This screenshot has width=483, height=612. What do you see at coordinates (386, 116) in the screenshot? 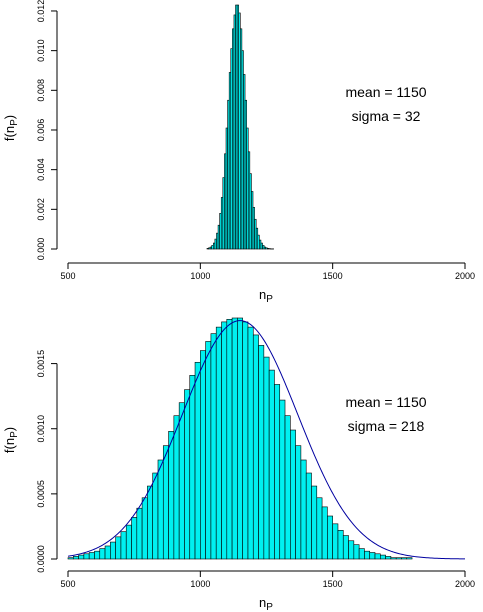
I see `sigma-annotation: sigma = 32` at bounding box center [386, 116].